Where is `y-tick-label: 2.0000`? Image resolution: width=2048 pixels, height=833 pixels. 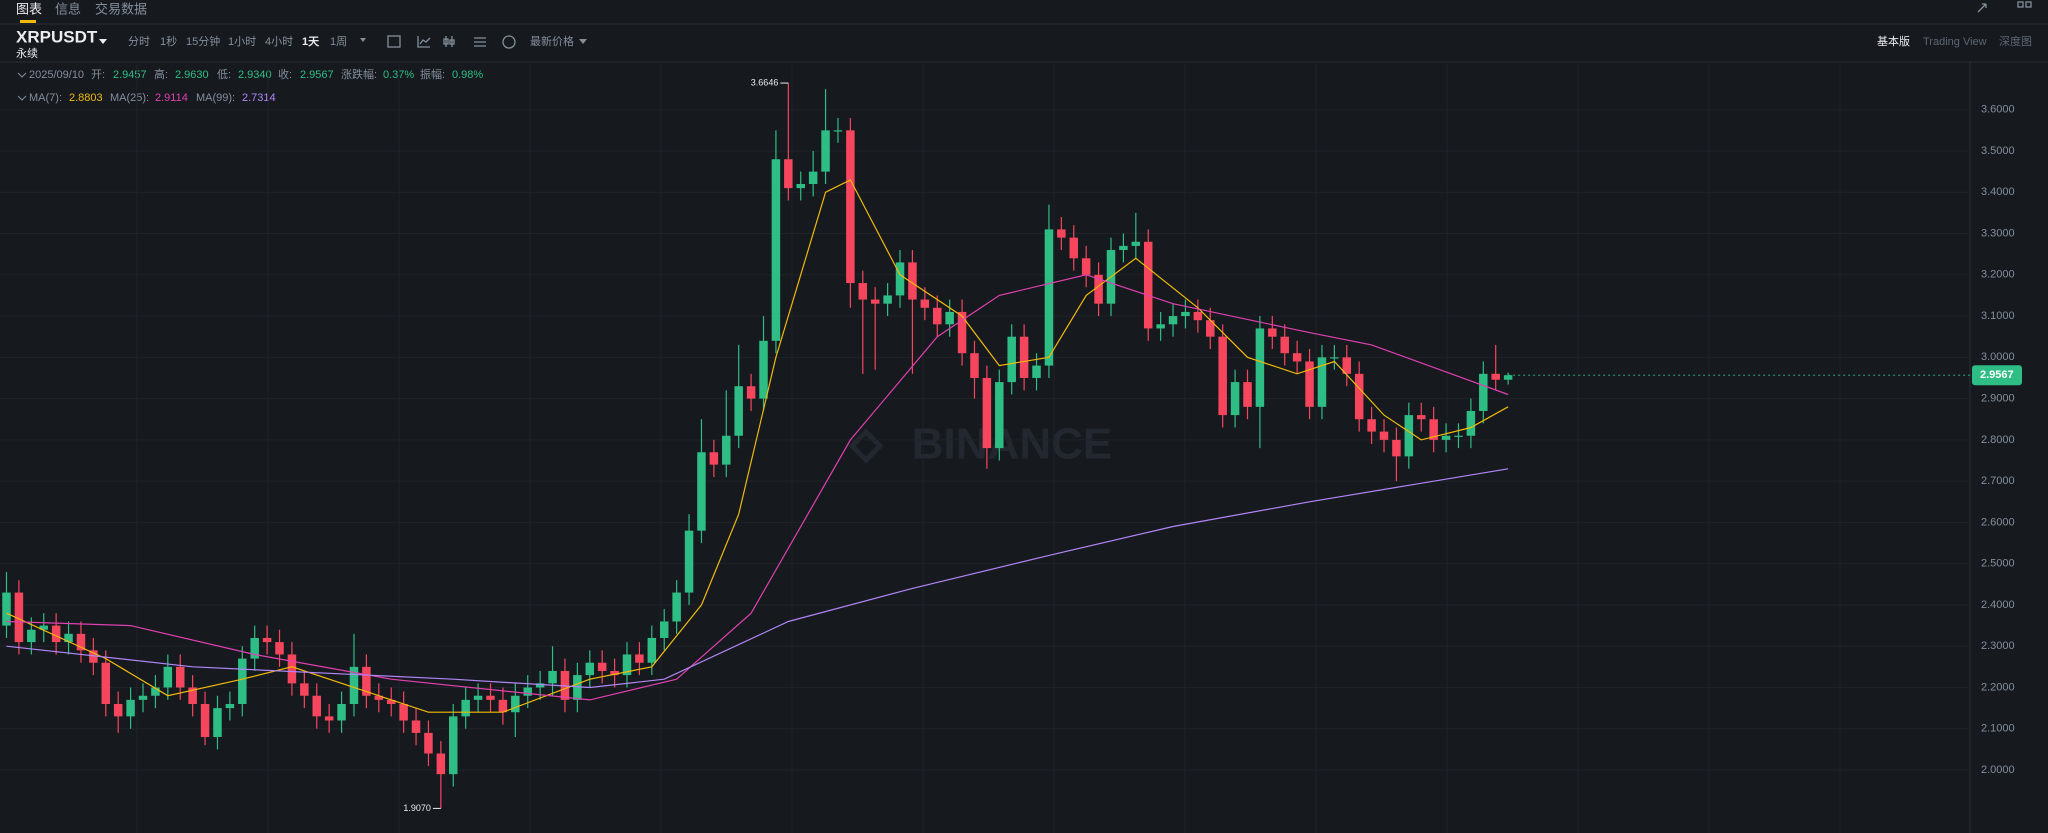 y-tick-label: 2.0000 is located at coordinates (1998, 770).